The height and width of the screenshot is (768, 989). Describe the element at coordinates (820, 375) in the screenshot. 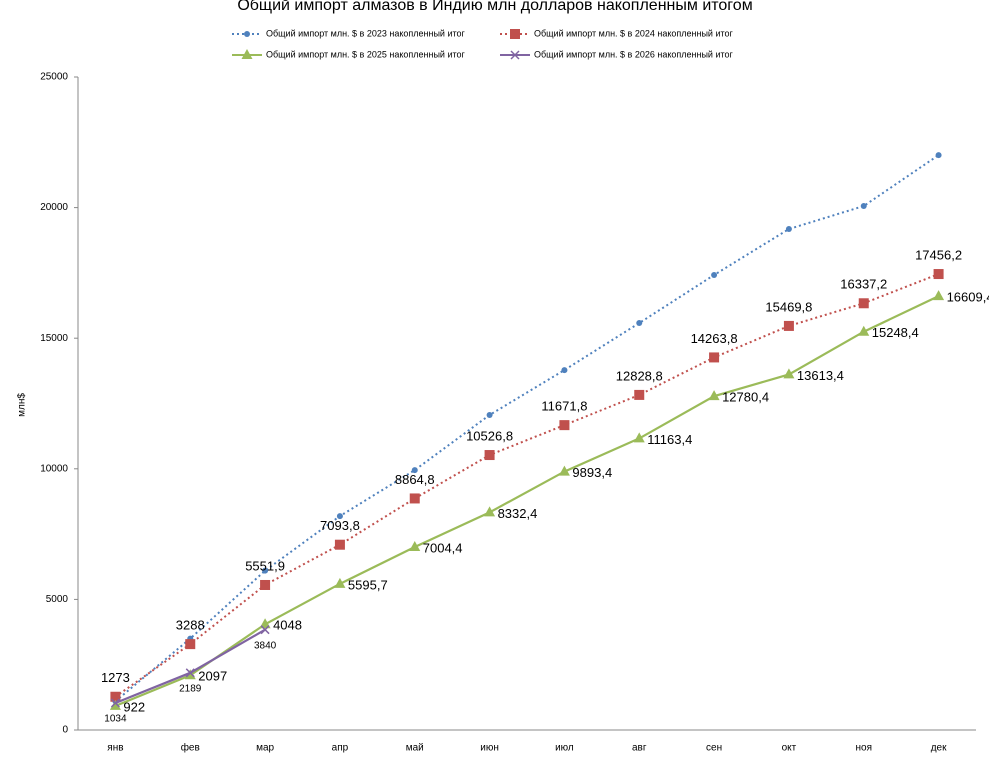

I see `data-label: 13613,4` at that location.